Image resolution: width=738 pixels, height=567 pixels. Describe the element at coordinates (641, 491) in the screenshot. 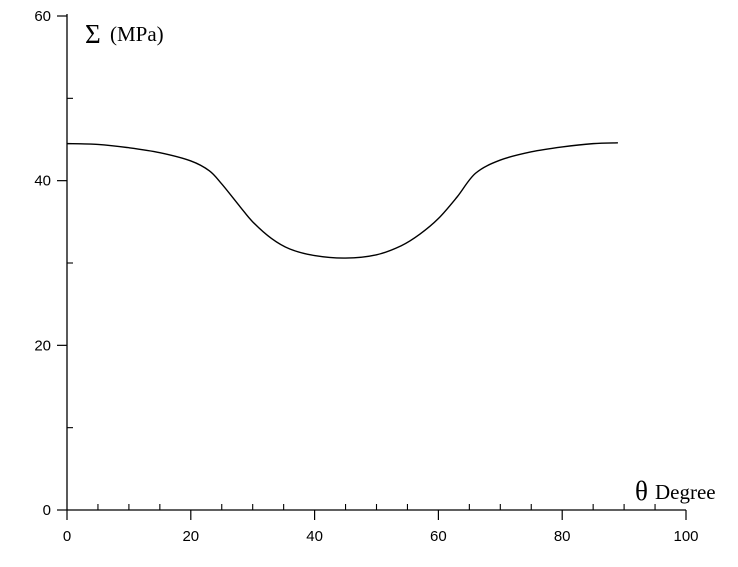

I see `x-axis-symbol: θ` at that location.